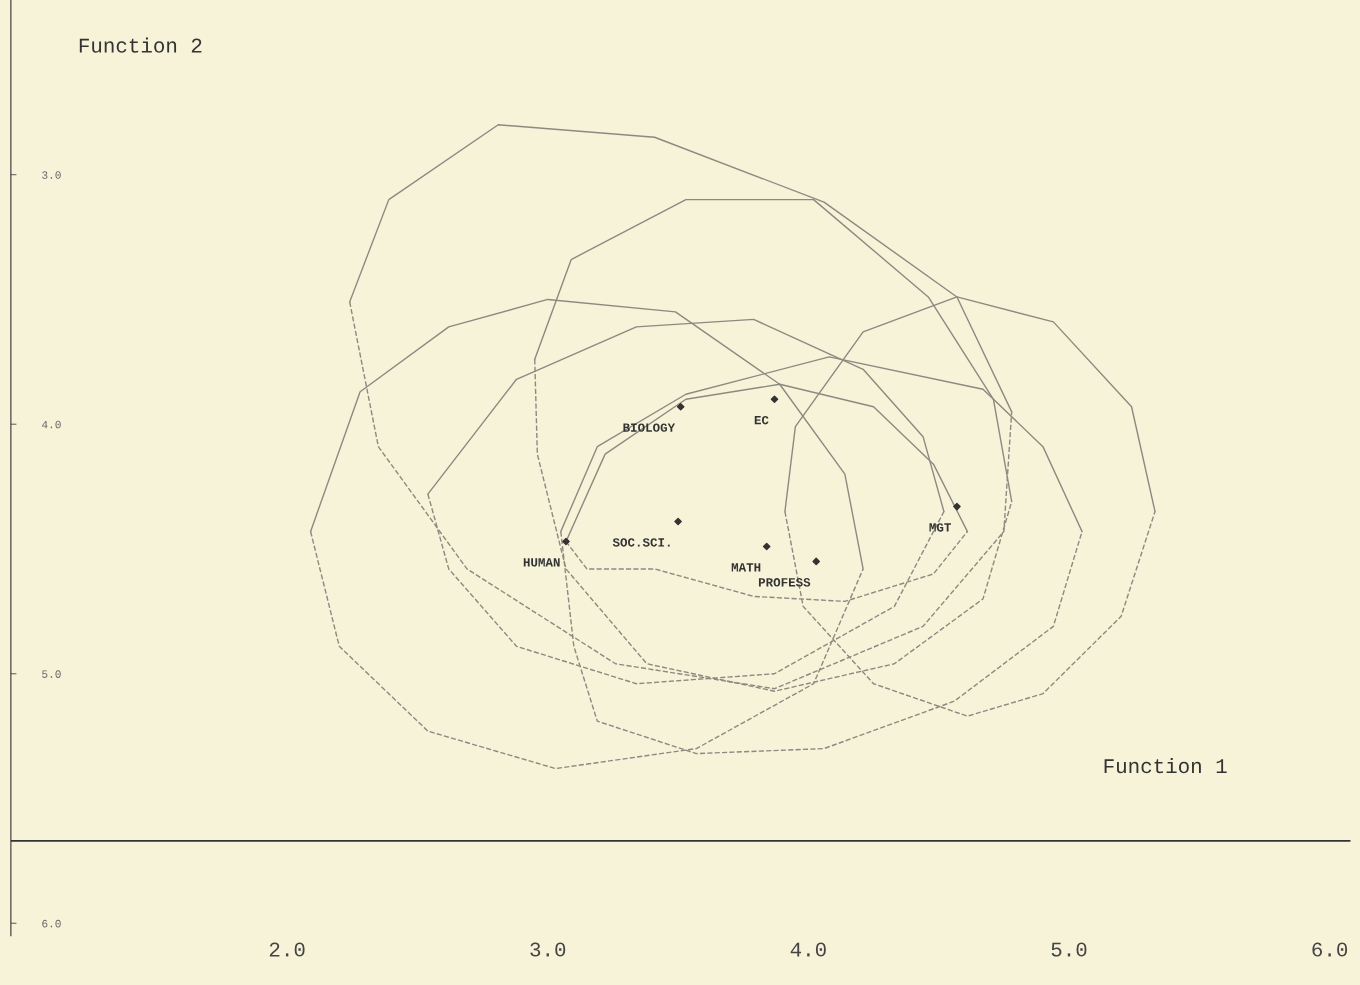 The width and height of the screenshot is (1360, 985). Describe the element at coordinates (51, 424) in the screenshot. I see `y-tick-label: 4.0` at that location.